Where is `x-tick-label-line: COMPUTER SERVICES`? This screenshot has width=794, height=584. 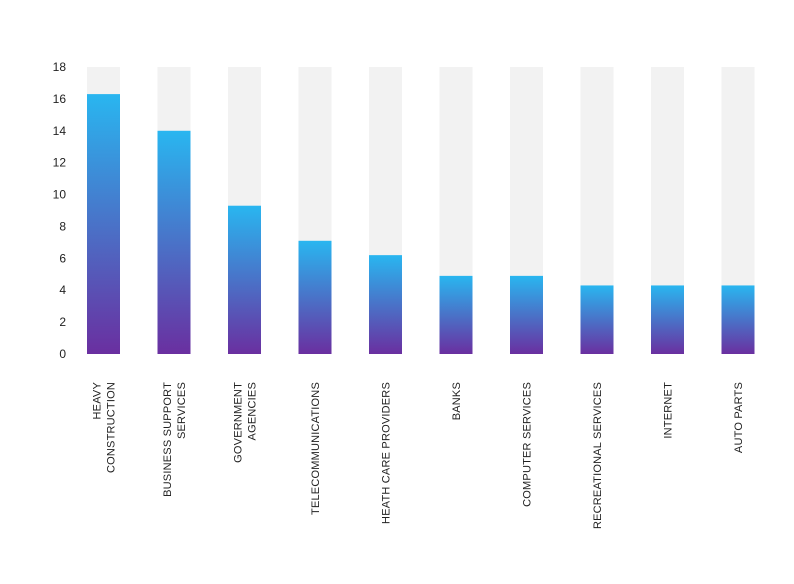 x-tick-label-line: COMPUTER SERVICES is located at coordinates (528, 444).